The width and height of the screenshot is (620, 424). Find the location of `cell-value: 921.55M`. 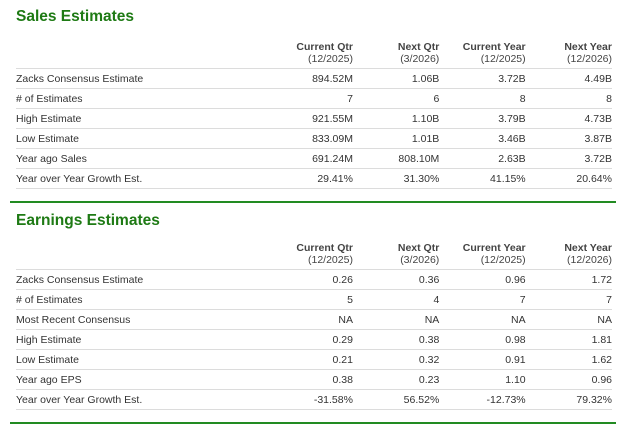

cell-value: 921.55M is located at coordinates (295, 118).